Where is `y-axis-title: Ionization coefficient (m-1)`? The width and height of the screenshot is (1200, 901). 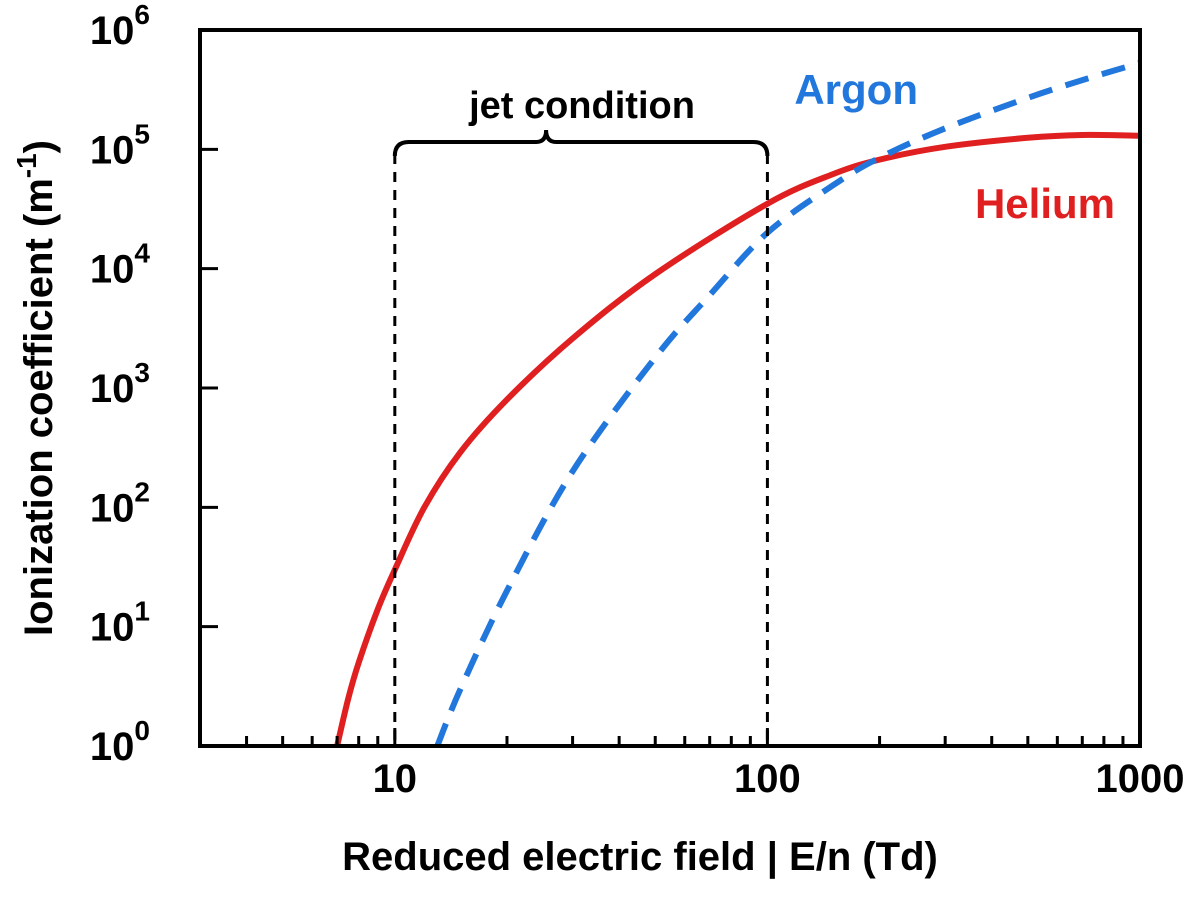
y-axis-title: Ionization coefficient (m-1) is located at coordinates (36, 388).